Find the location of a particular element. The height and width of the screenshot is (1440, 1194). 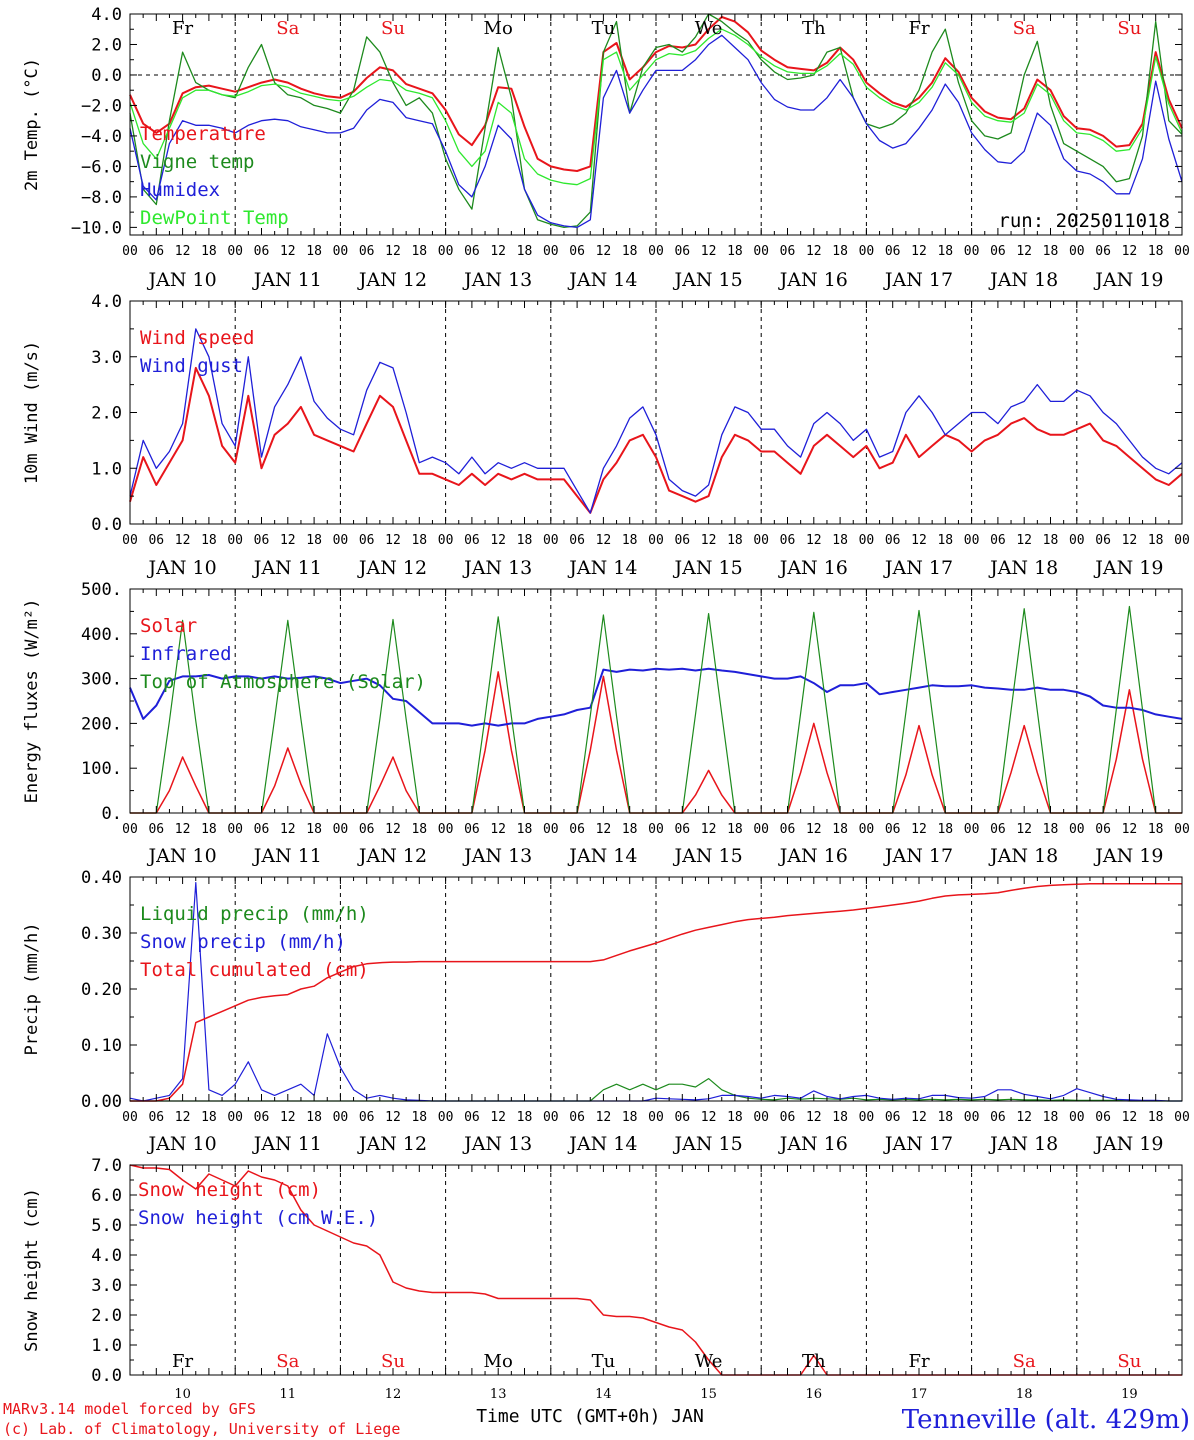

y-tick-label: 0.40 is located at coordinates (101, 878).